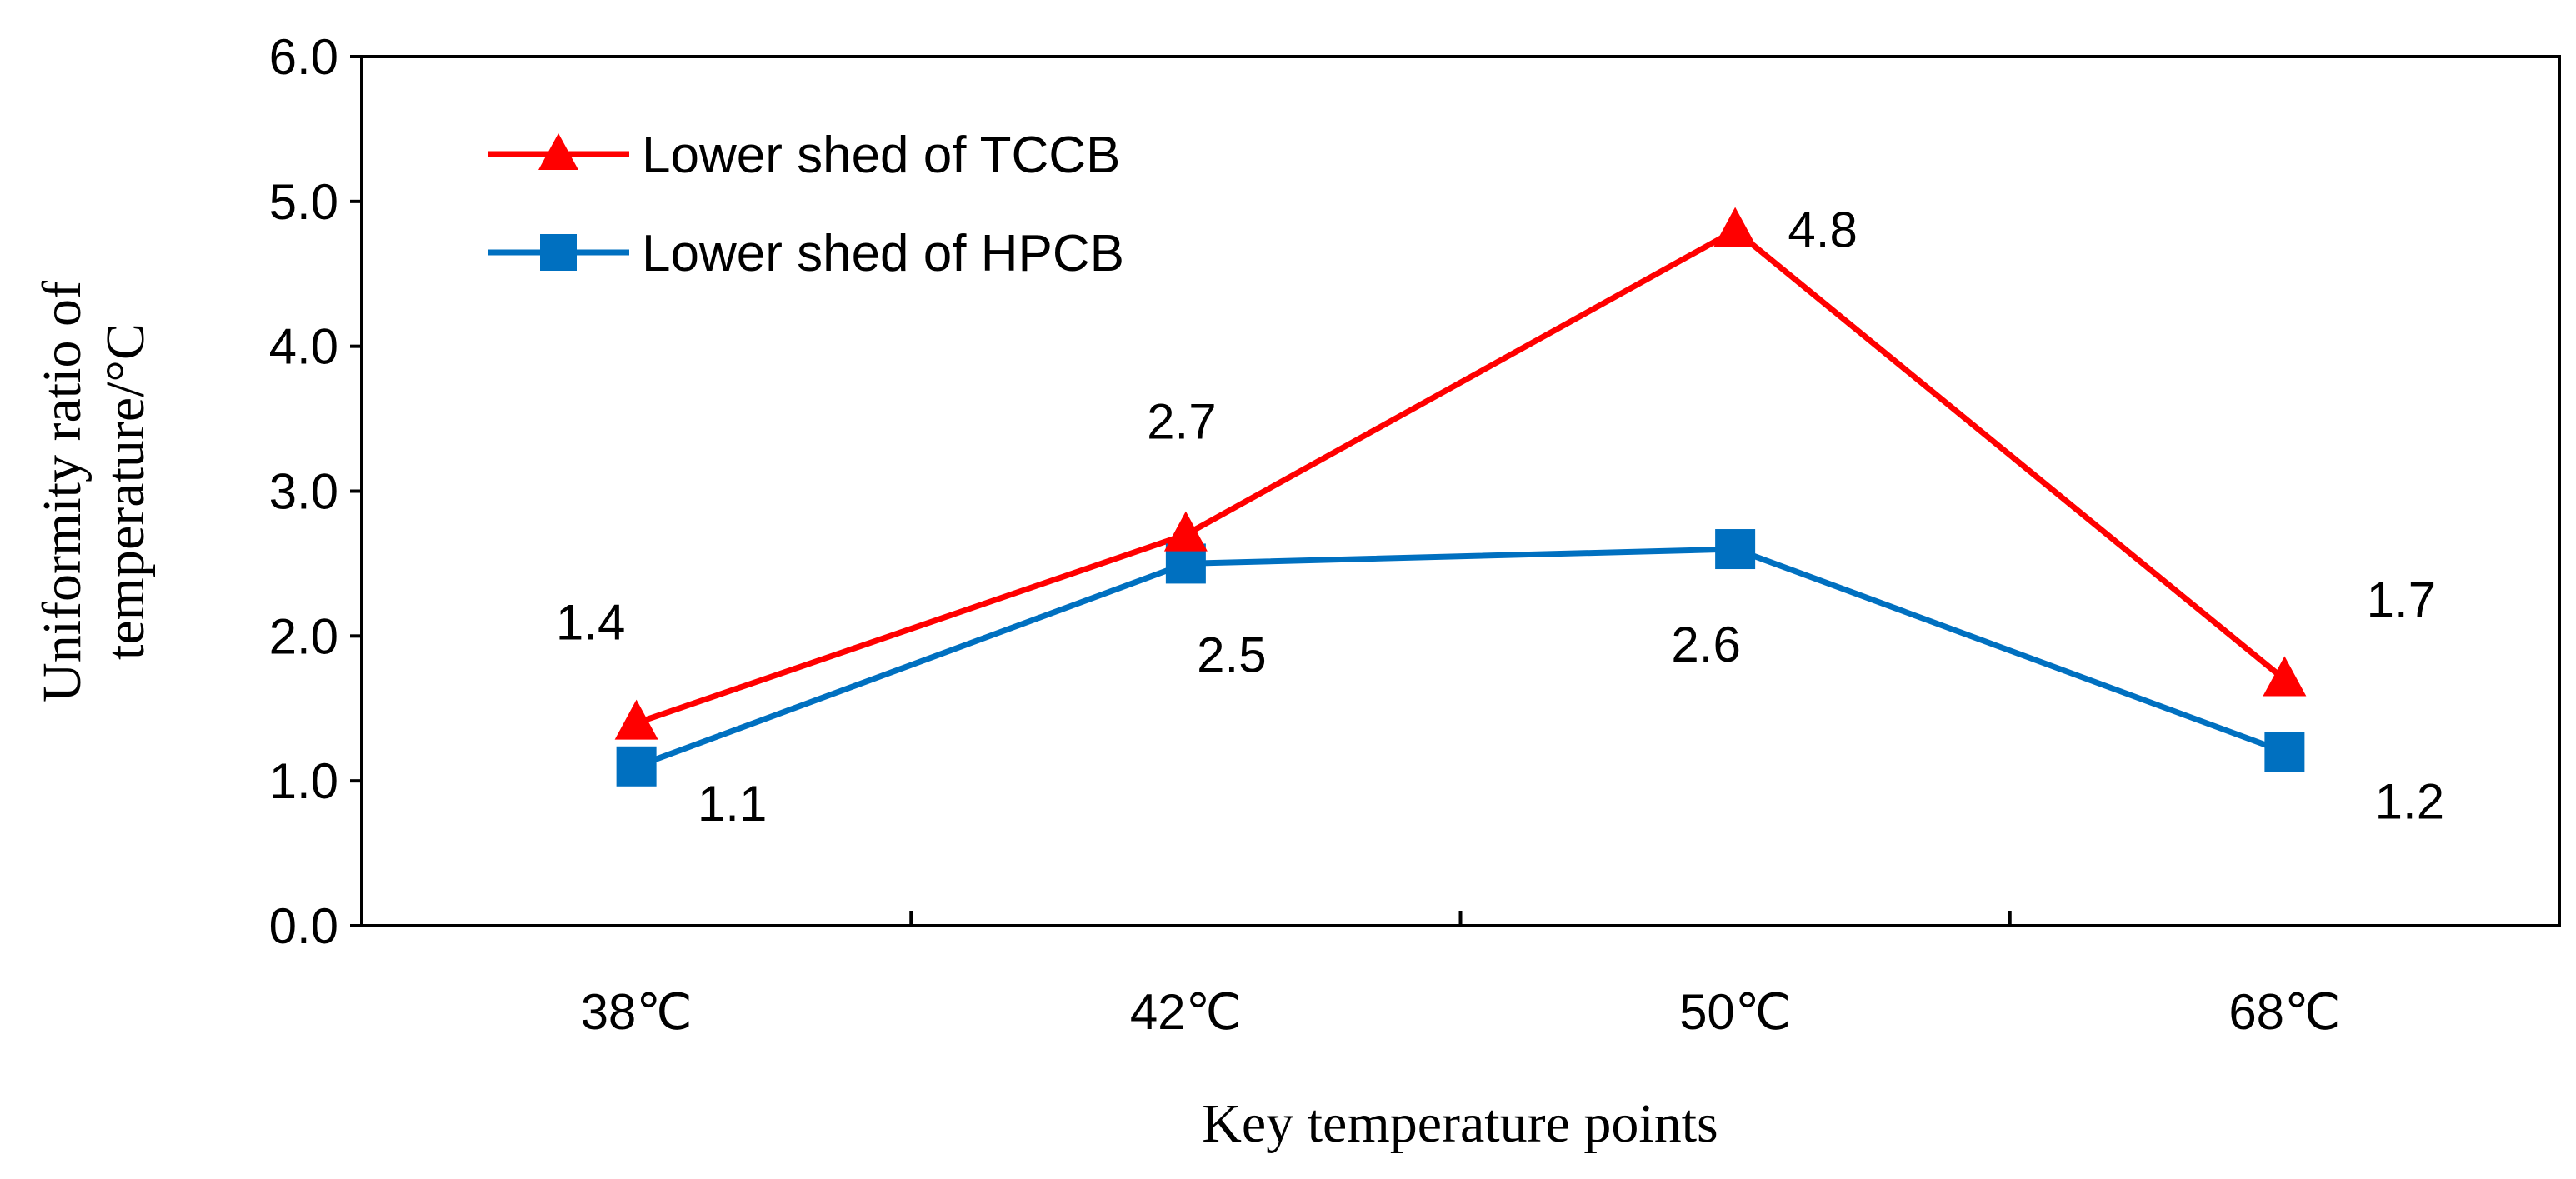 The width and height of the screenshot is (2576, 1179). Describe the element at coordinates (303, 57) in the screenshot. I see `y-tick-label: 6.0` at that location.